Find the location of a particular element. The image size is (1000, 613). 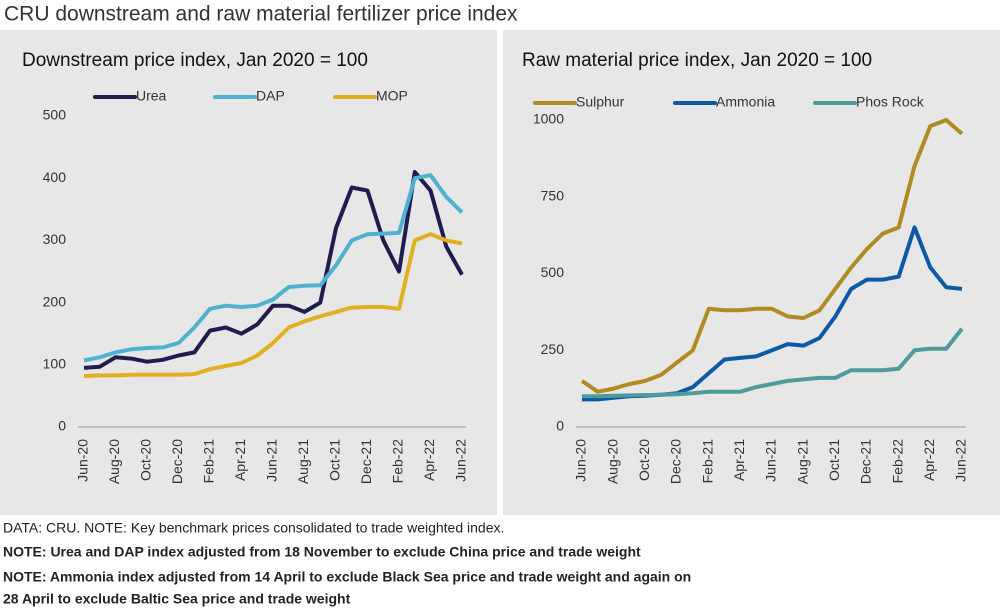

y-tick-label: 250 is located at coordinates (553, 349).